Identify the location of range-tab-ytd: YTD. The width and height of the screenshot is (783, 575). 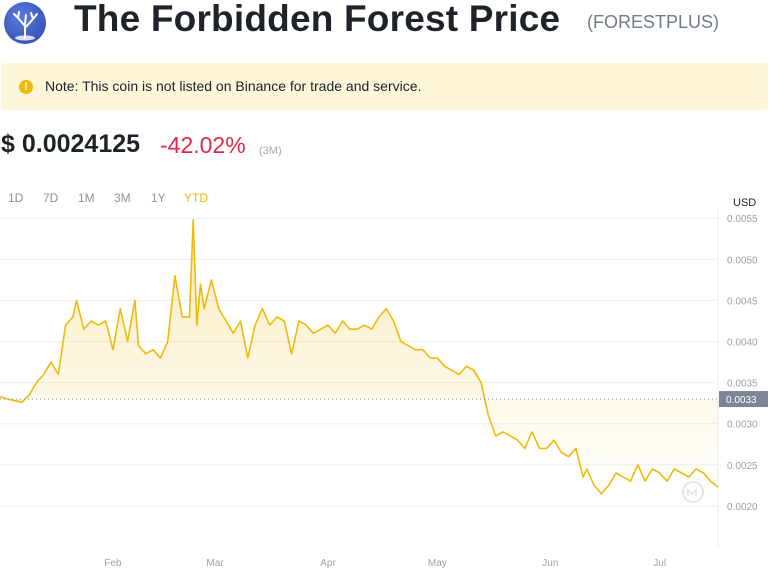
(196, 198).